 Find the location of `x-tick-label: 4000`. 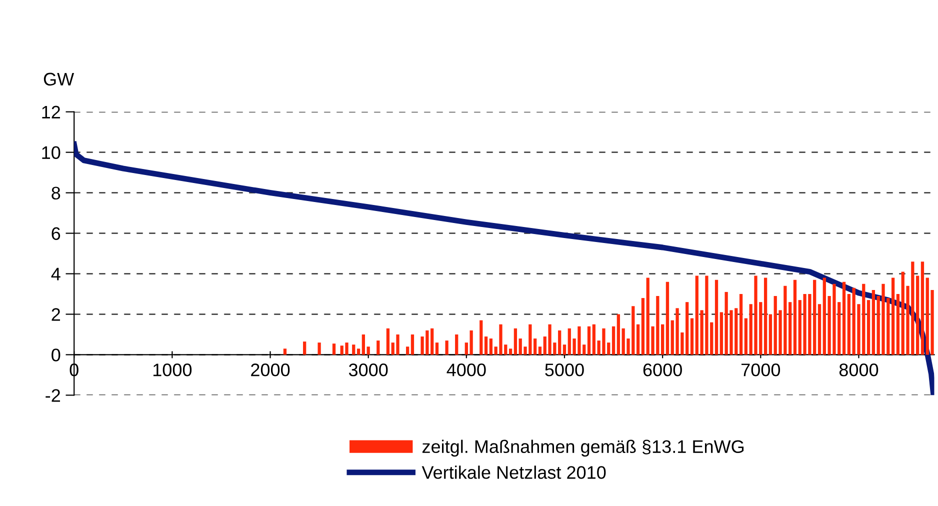

x-tick-label: 4000 is located at coordinates (466, 370).